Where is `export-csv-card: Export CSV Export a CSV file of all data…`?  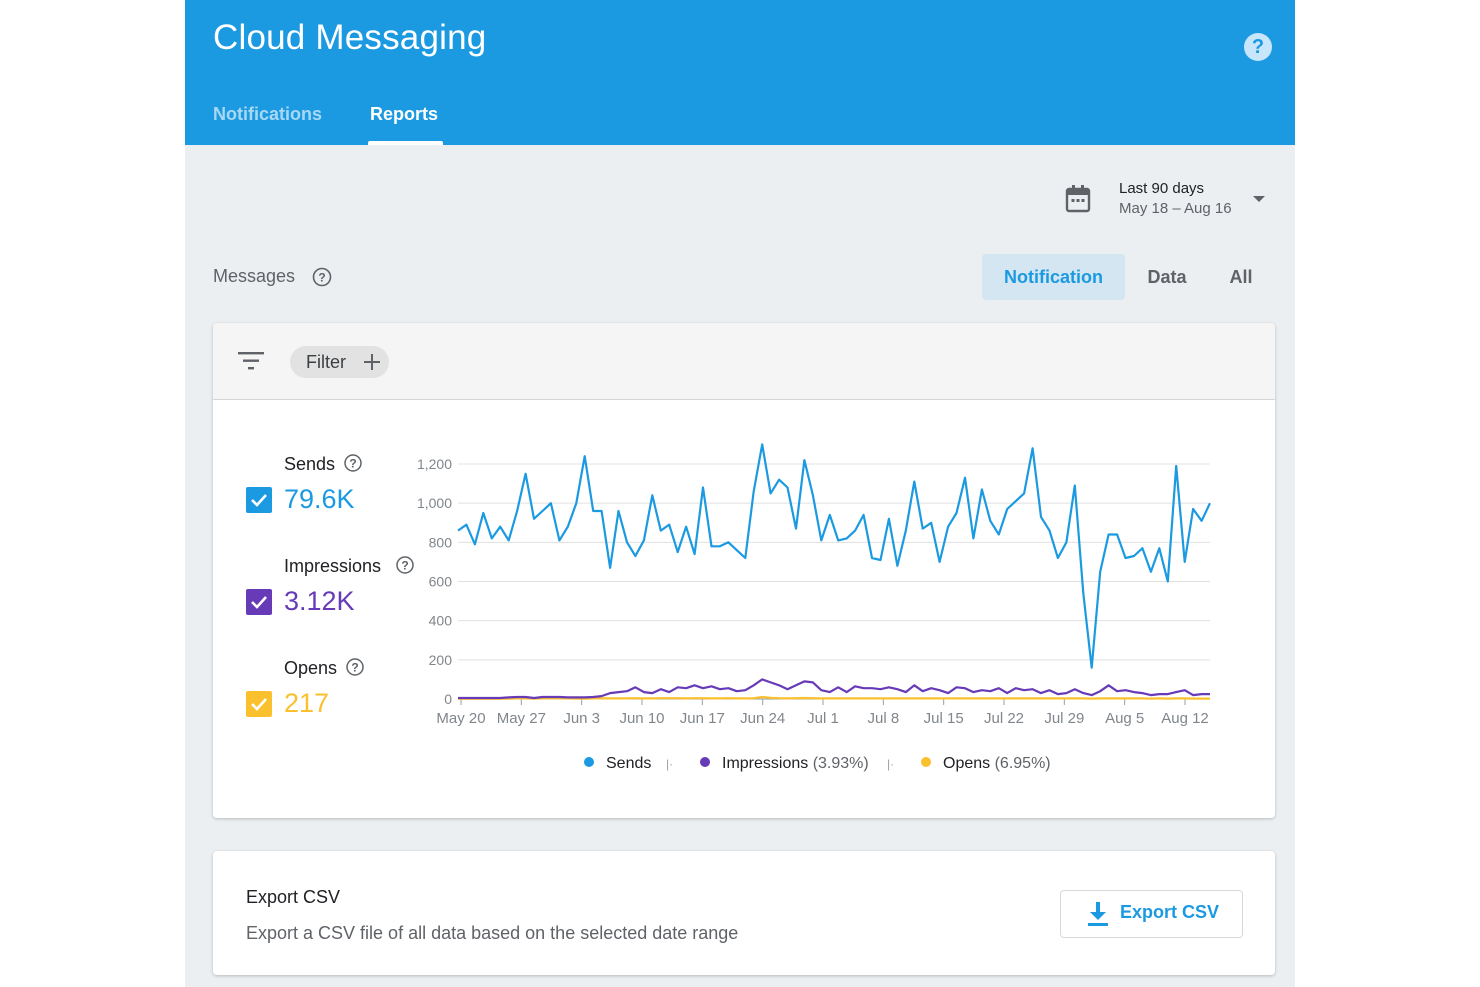 export-csv-card: Export CSV Export a CSV file of all data… is located at coordinates (744, 913).